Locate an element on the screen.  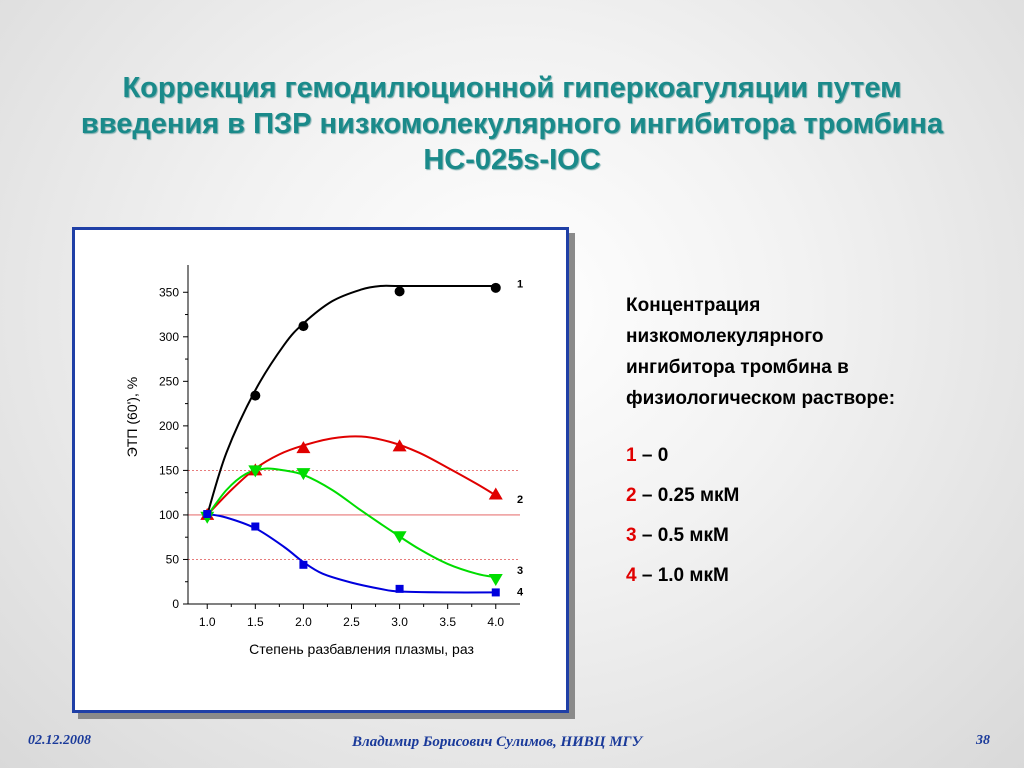
legend-item-1: 1 – 0 is located at coordinates (816, 456).